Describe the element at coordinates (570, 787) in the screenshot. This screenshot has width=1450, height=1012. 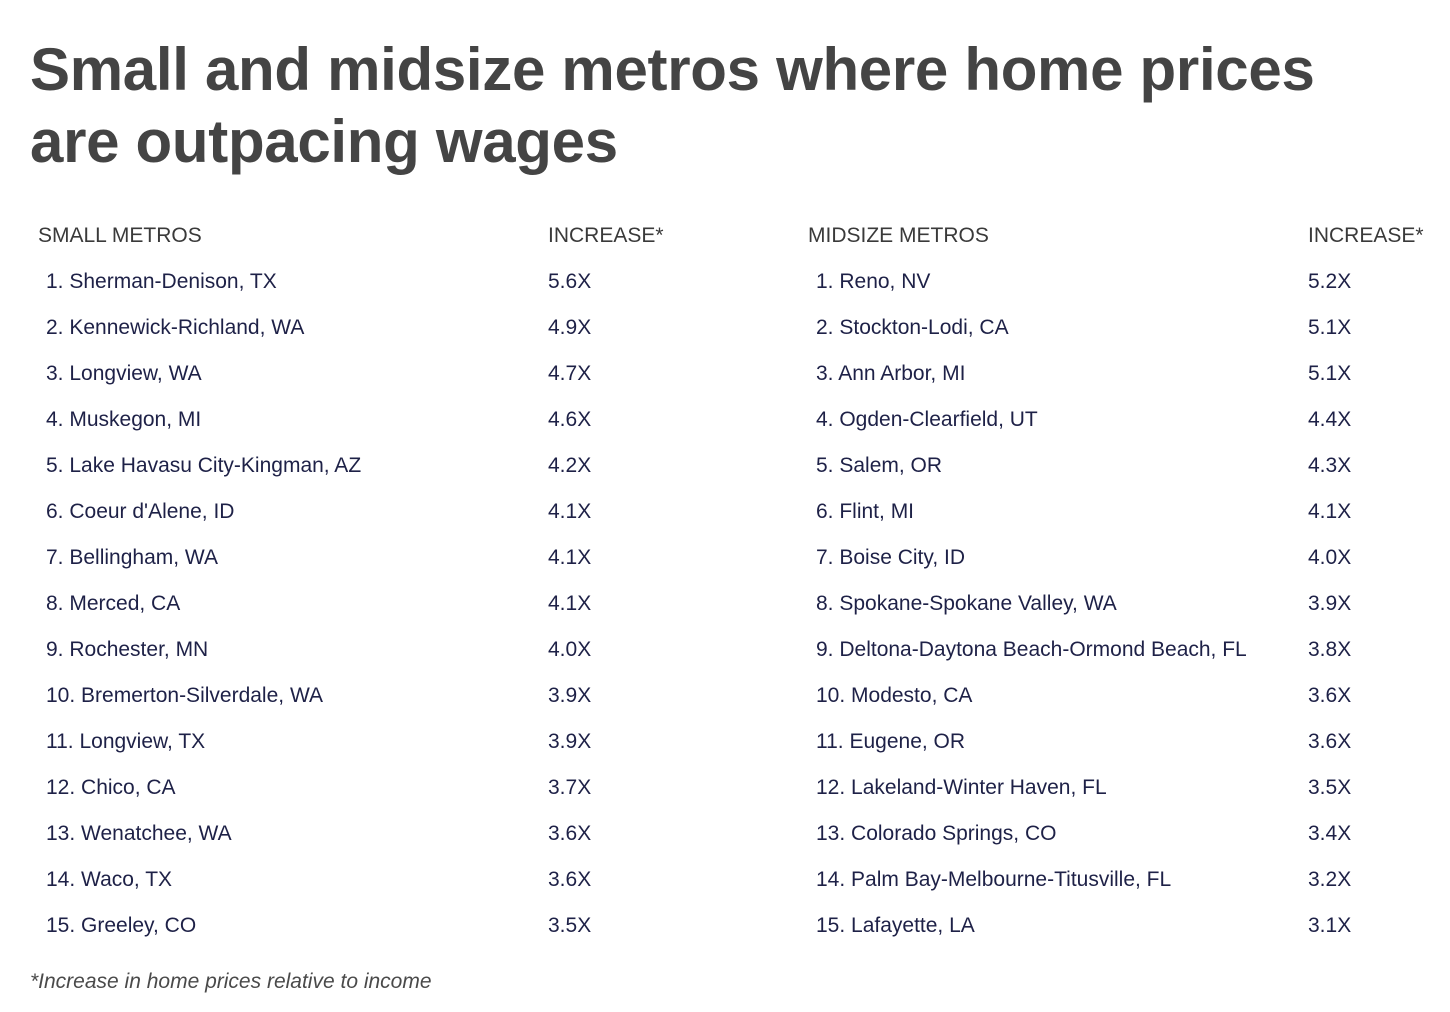
I see `increase-value: 3.7X` at that location.